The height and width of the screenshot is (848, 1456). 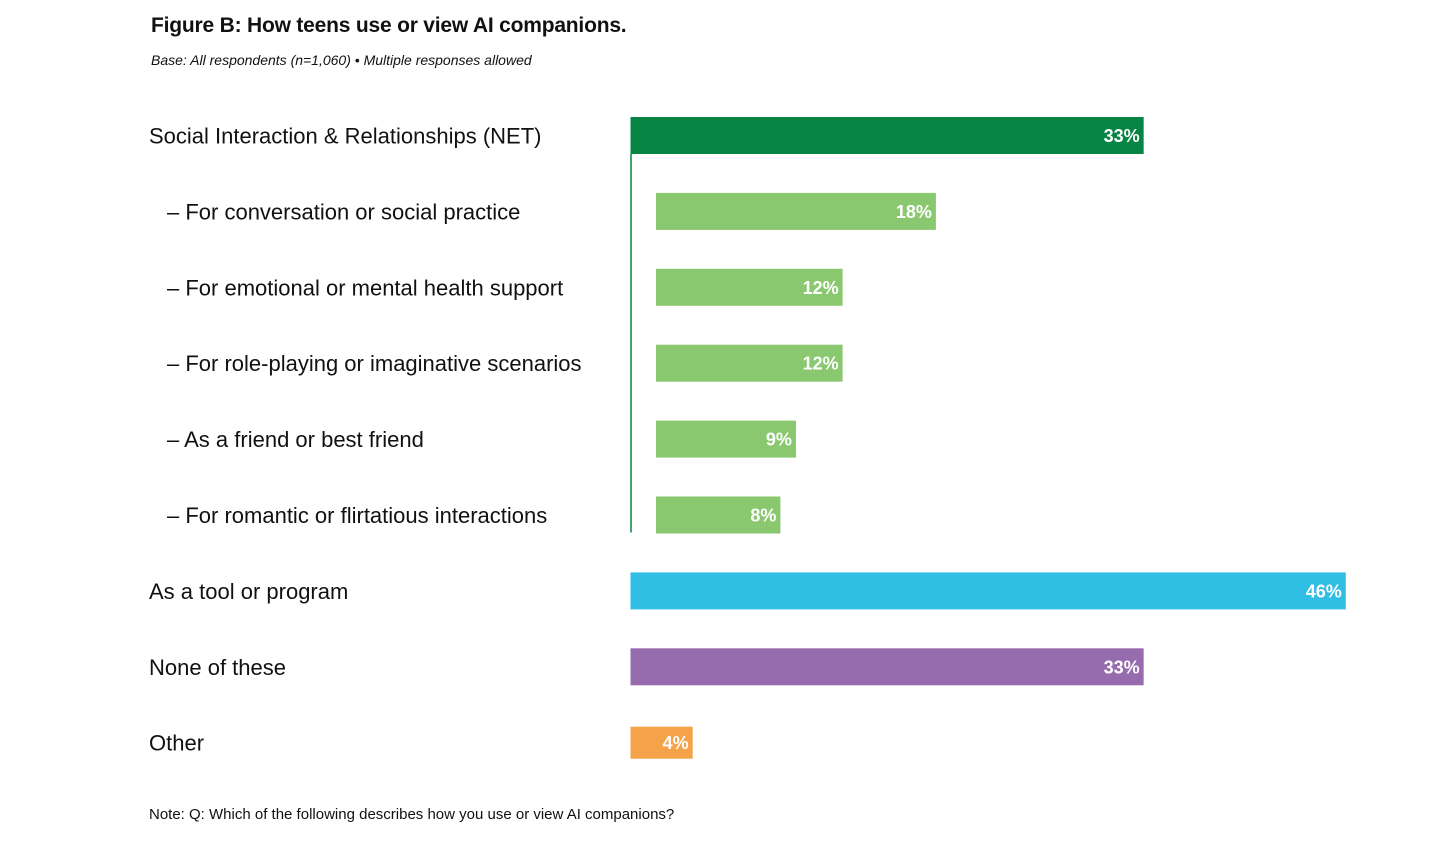 I want to click on category-label: – As a friend or best friend, so click(x=295, y=439).